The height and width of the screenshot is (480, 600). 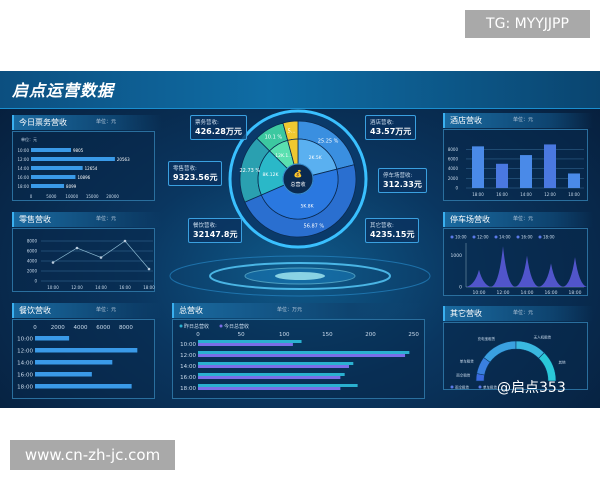 I want to click on tick-label: 100, so click(x=284, y=335).